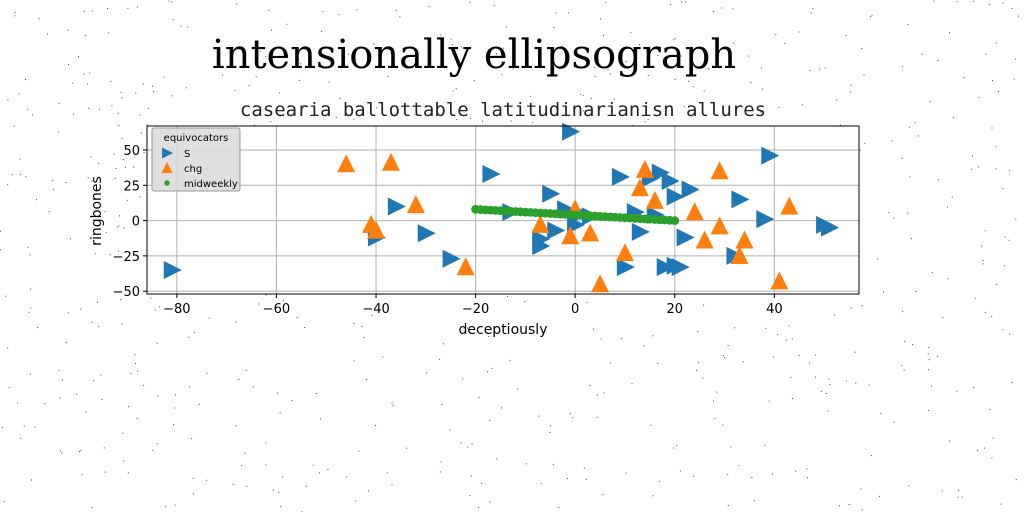 This screenshot has height=512, width=1024. I want to click on x-tick-label: 0, so click(575, 309).